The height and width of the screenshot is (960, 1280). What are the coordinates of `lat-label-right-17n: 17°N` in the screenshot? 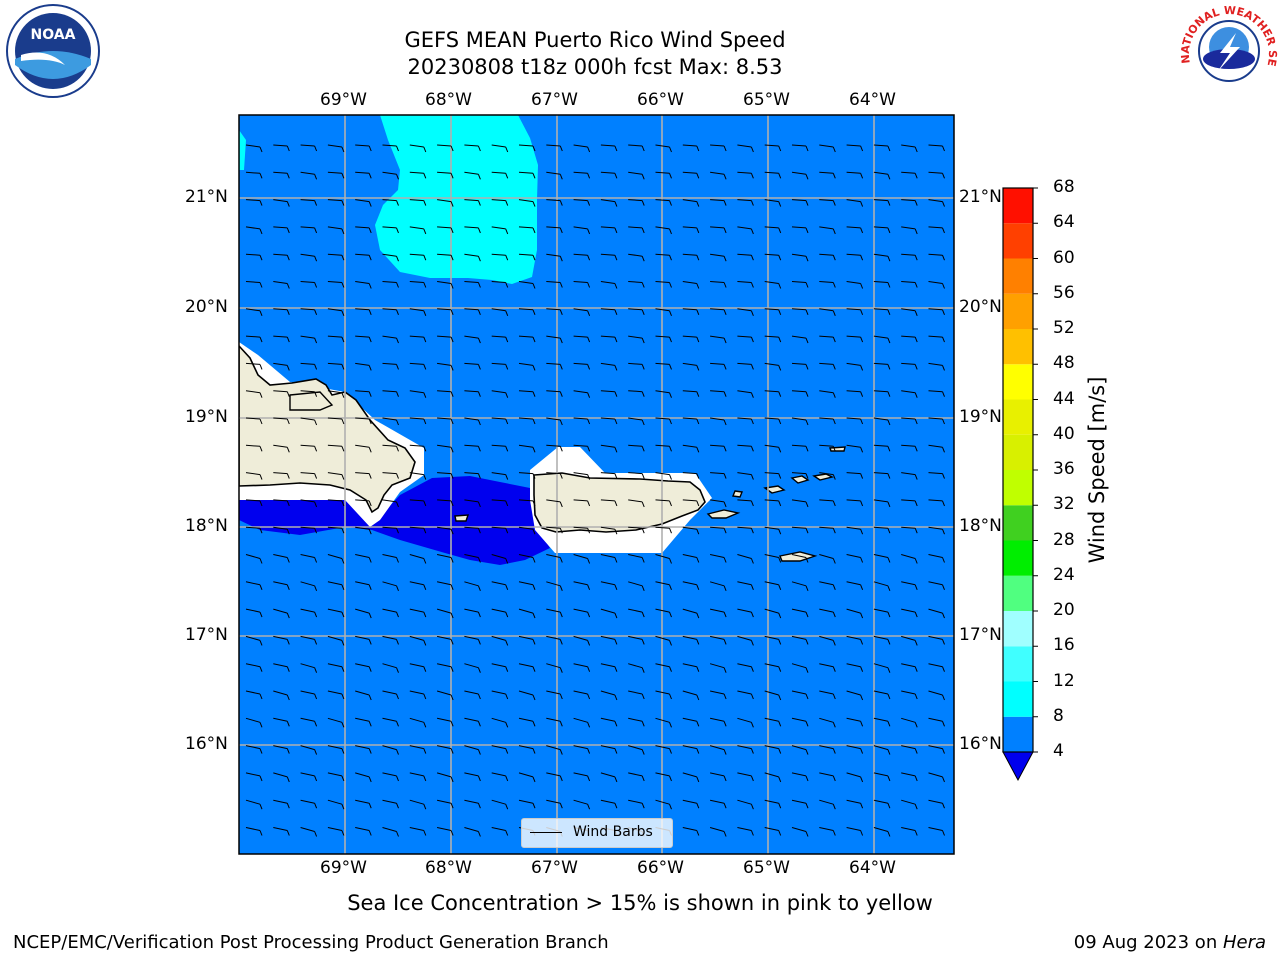 It's located at (980, 635).